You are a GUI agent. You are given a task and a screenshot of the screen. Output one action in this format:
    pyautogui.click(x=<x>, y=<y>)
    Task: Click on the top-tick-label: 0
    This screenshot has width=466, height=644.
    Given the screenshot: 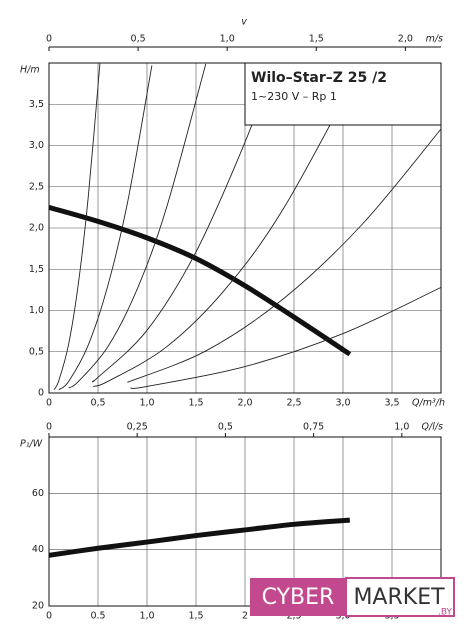 What is the action you would take?
    pyautogui.click(x=49, y=39)
    